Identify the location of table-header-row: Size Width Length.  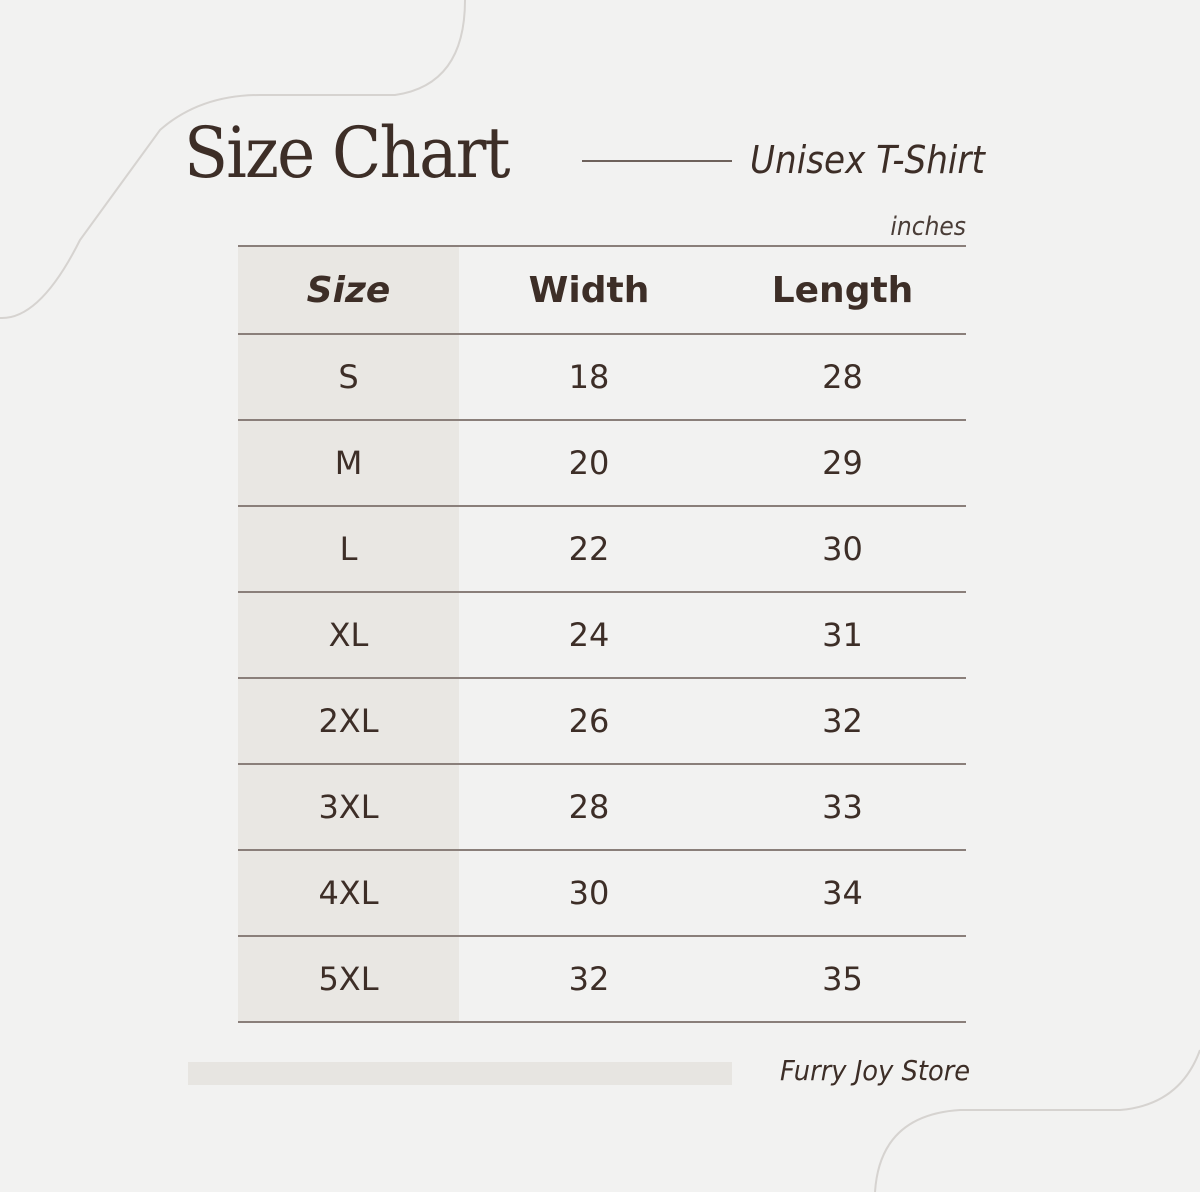
(602, 289).